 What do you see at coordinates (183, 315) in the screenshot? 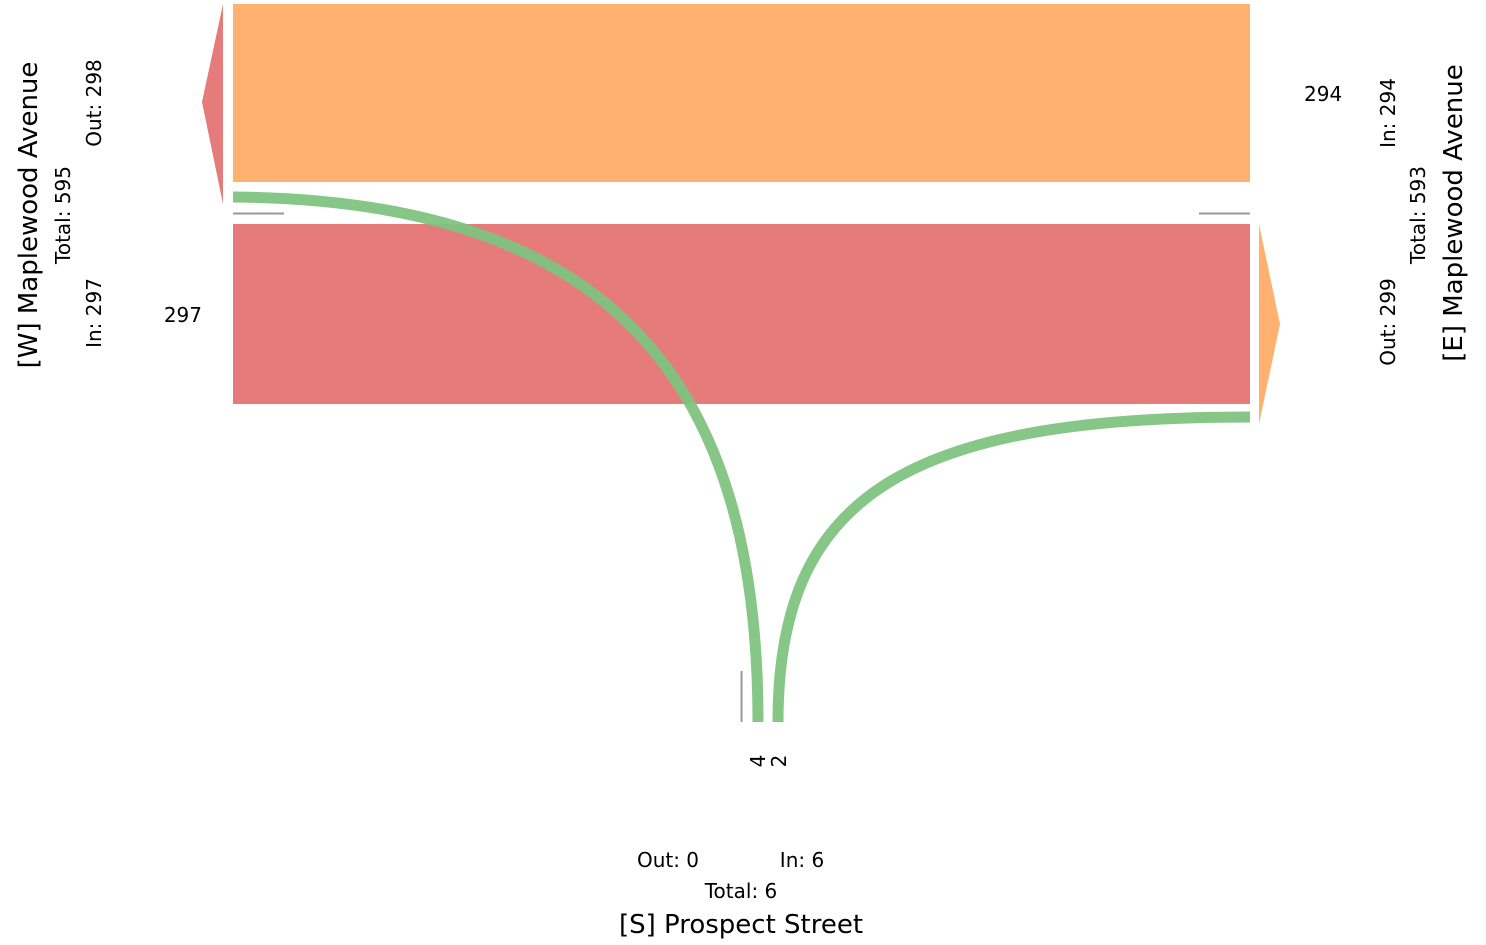
I see `flow-value-west-to-east: 297` at bounding box center [183, 315].